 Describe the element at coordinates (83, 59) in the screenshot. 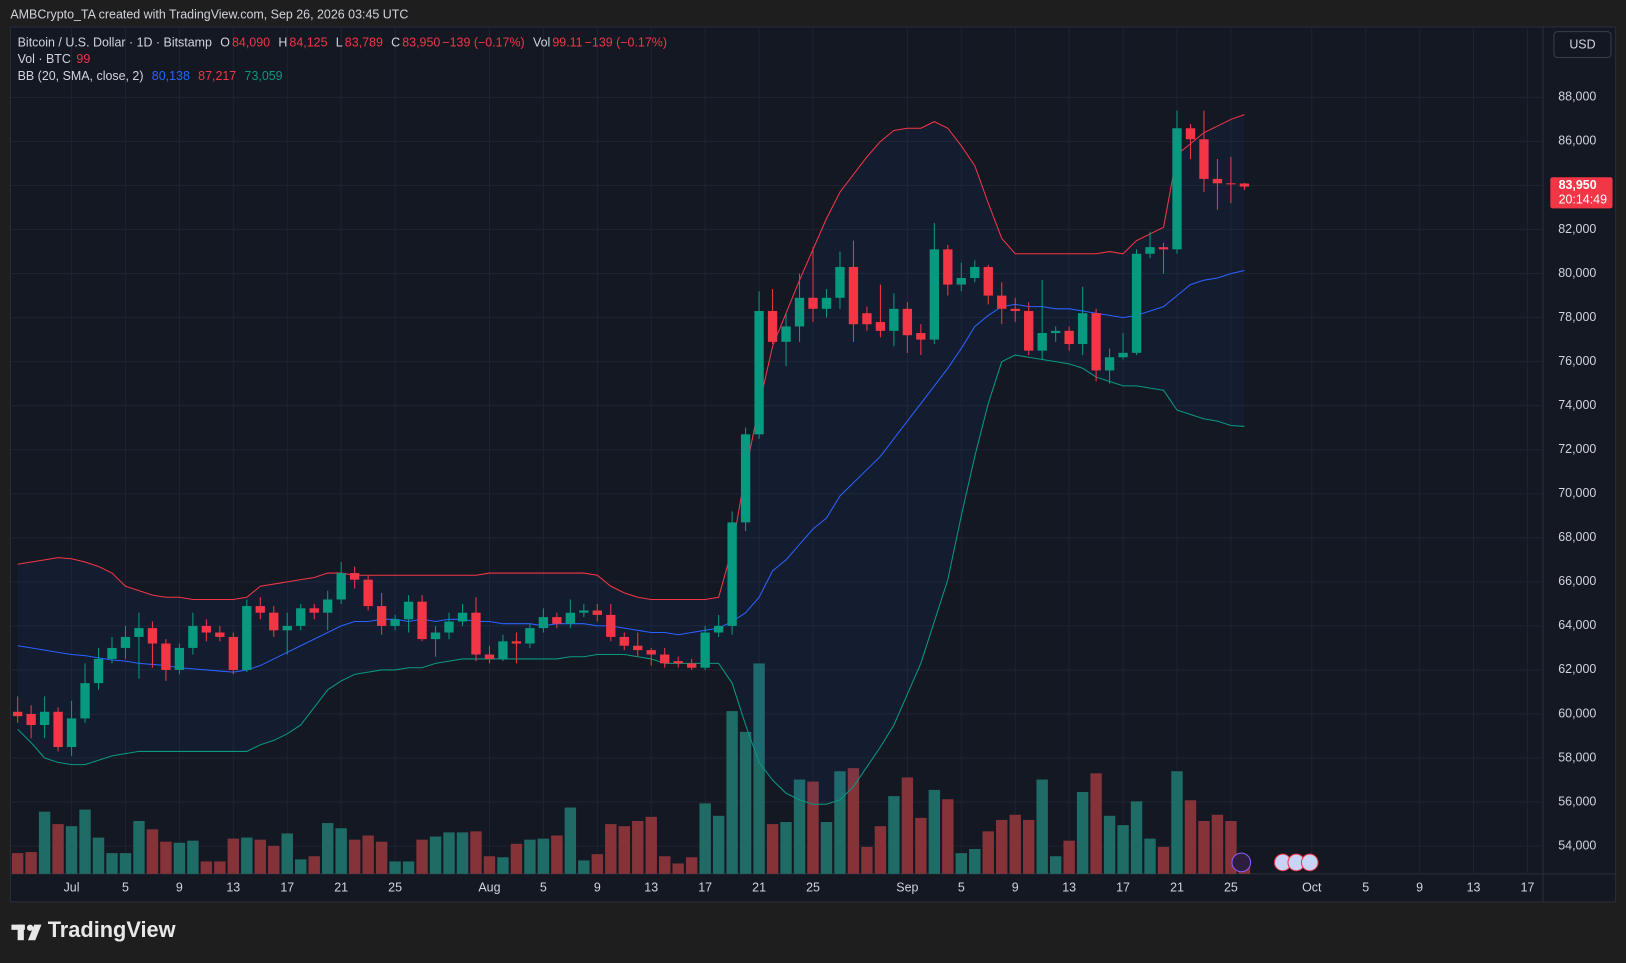

I see `volume-last: 99` at that location.